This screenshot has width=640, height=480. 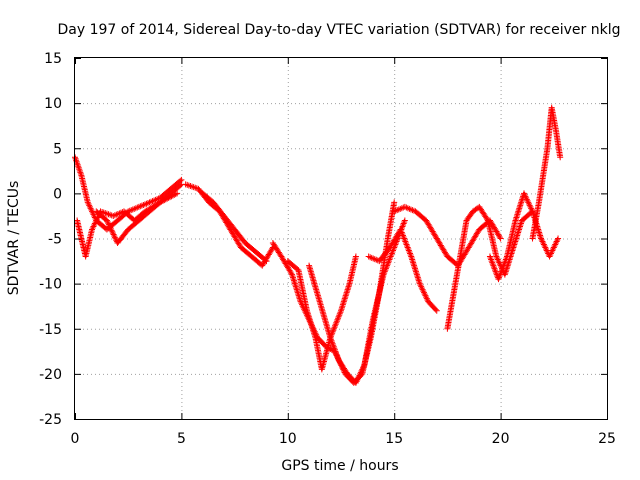 I want to click on y-tick-label: -5, so click(x=55, y=240).